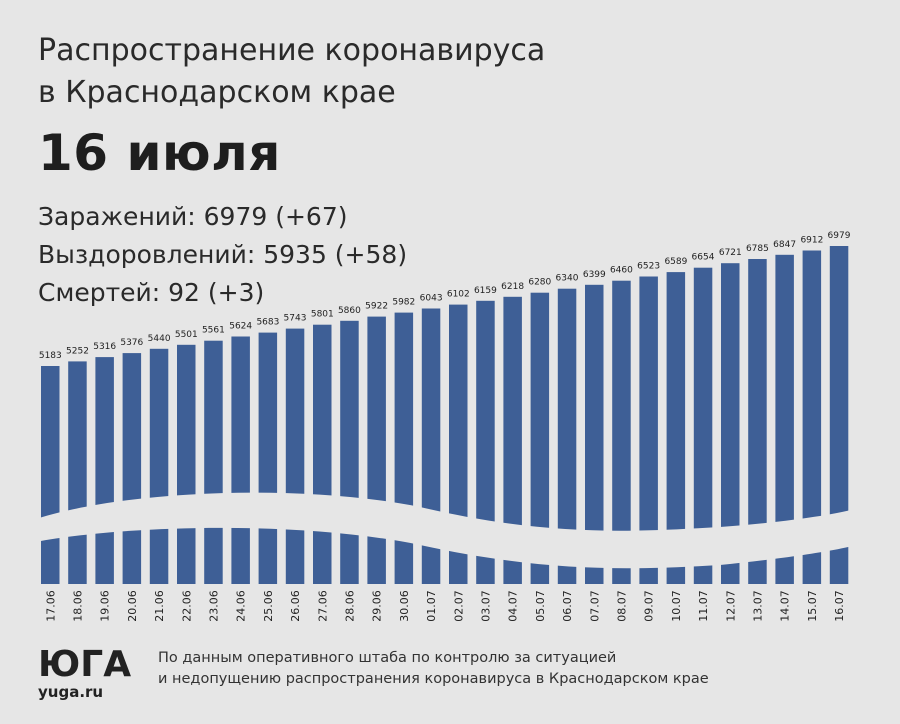 The image size is (900, 724). I want to click on x-tick-label: 18.06, so click(78, 606).